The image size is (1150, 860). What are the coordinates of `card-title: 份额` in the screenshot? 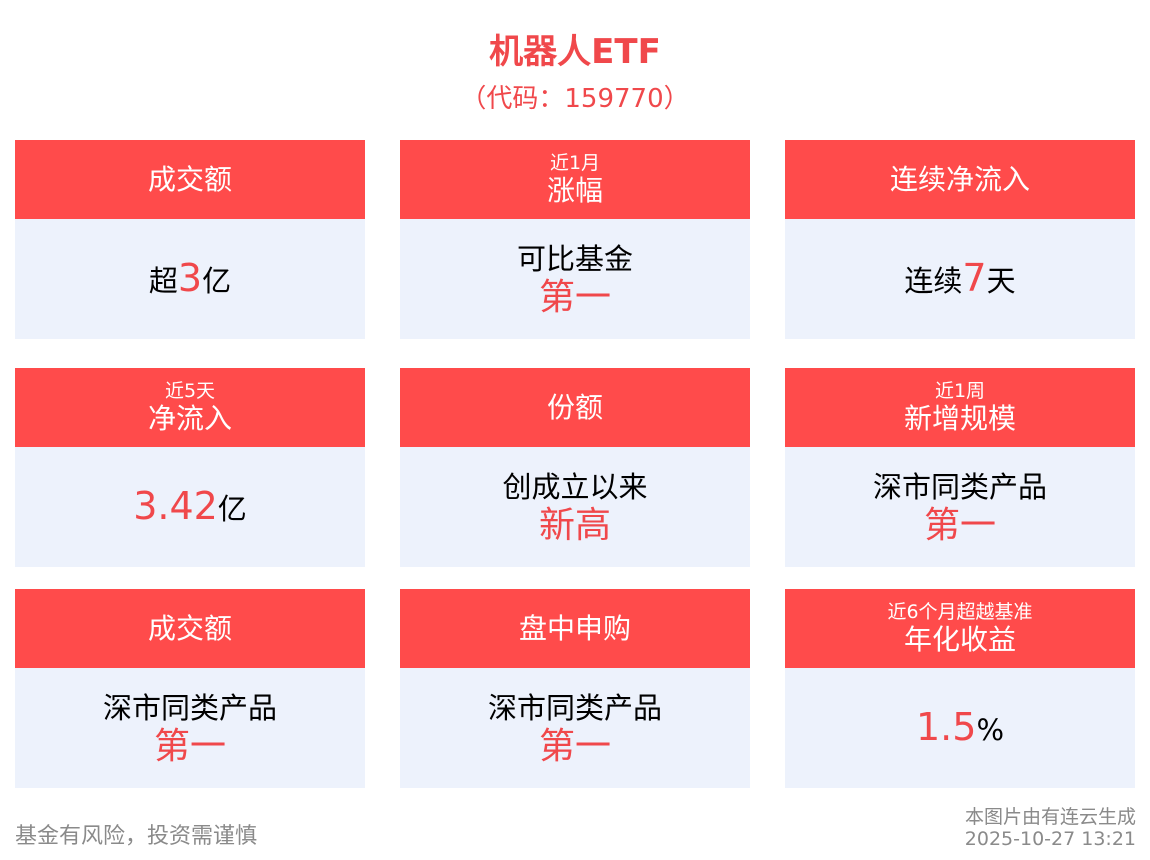 It's located at (574, 407).